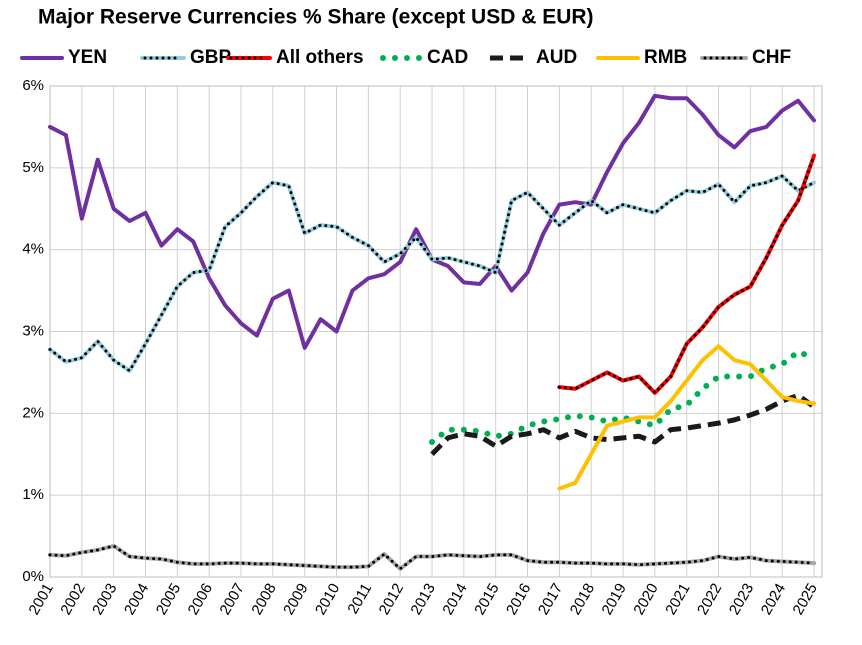 The height and width of the screenshot is (645, 862). What do you see at coordinates (33, 412) in the screenshot?
I see `y-tick-label: 2%` at bounding box center [33, 412].